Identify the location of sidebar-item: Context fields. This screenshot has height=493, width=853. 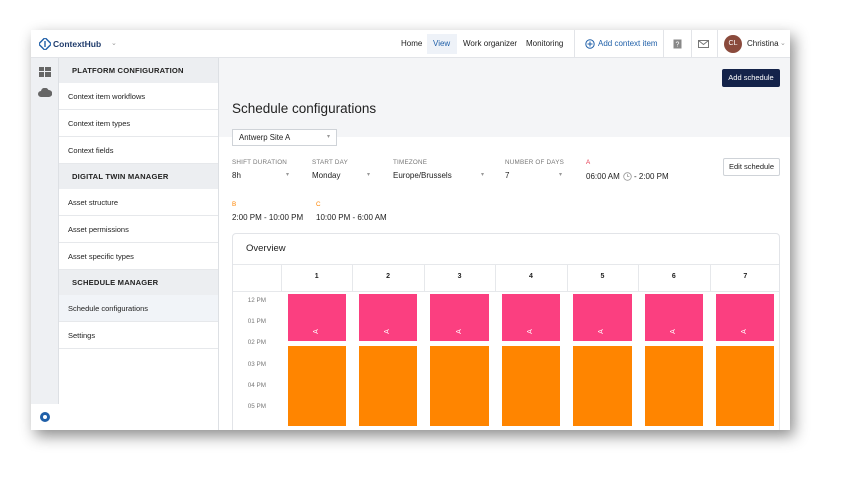
(138, 150).